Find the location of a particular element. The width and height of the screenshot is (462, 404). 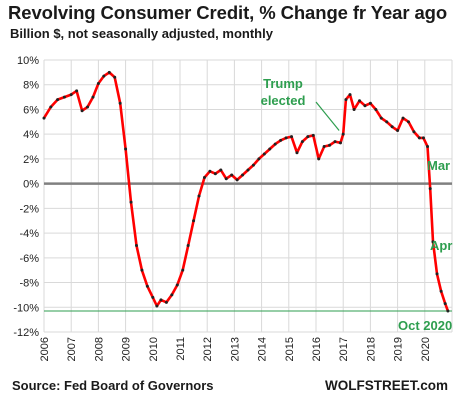

y-tick-label: -8% is located at coordinates (29, 284).